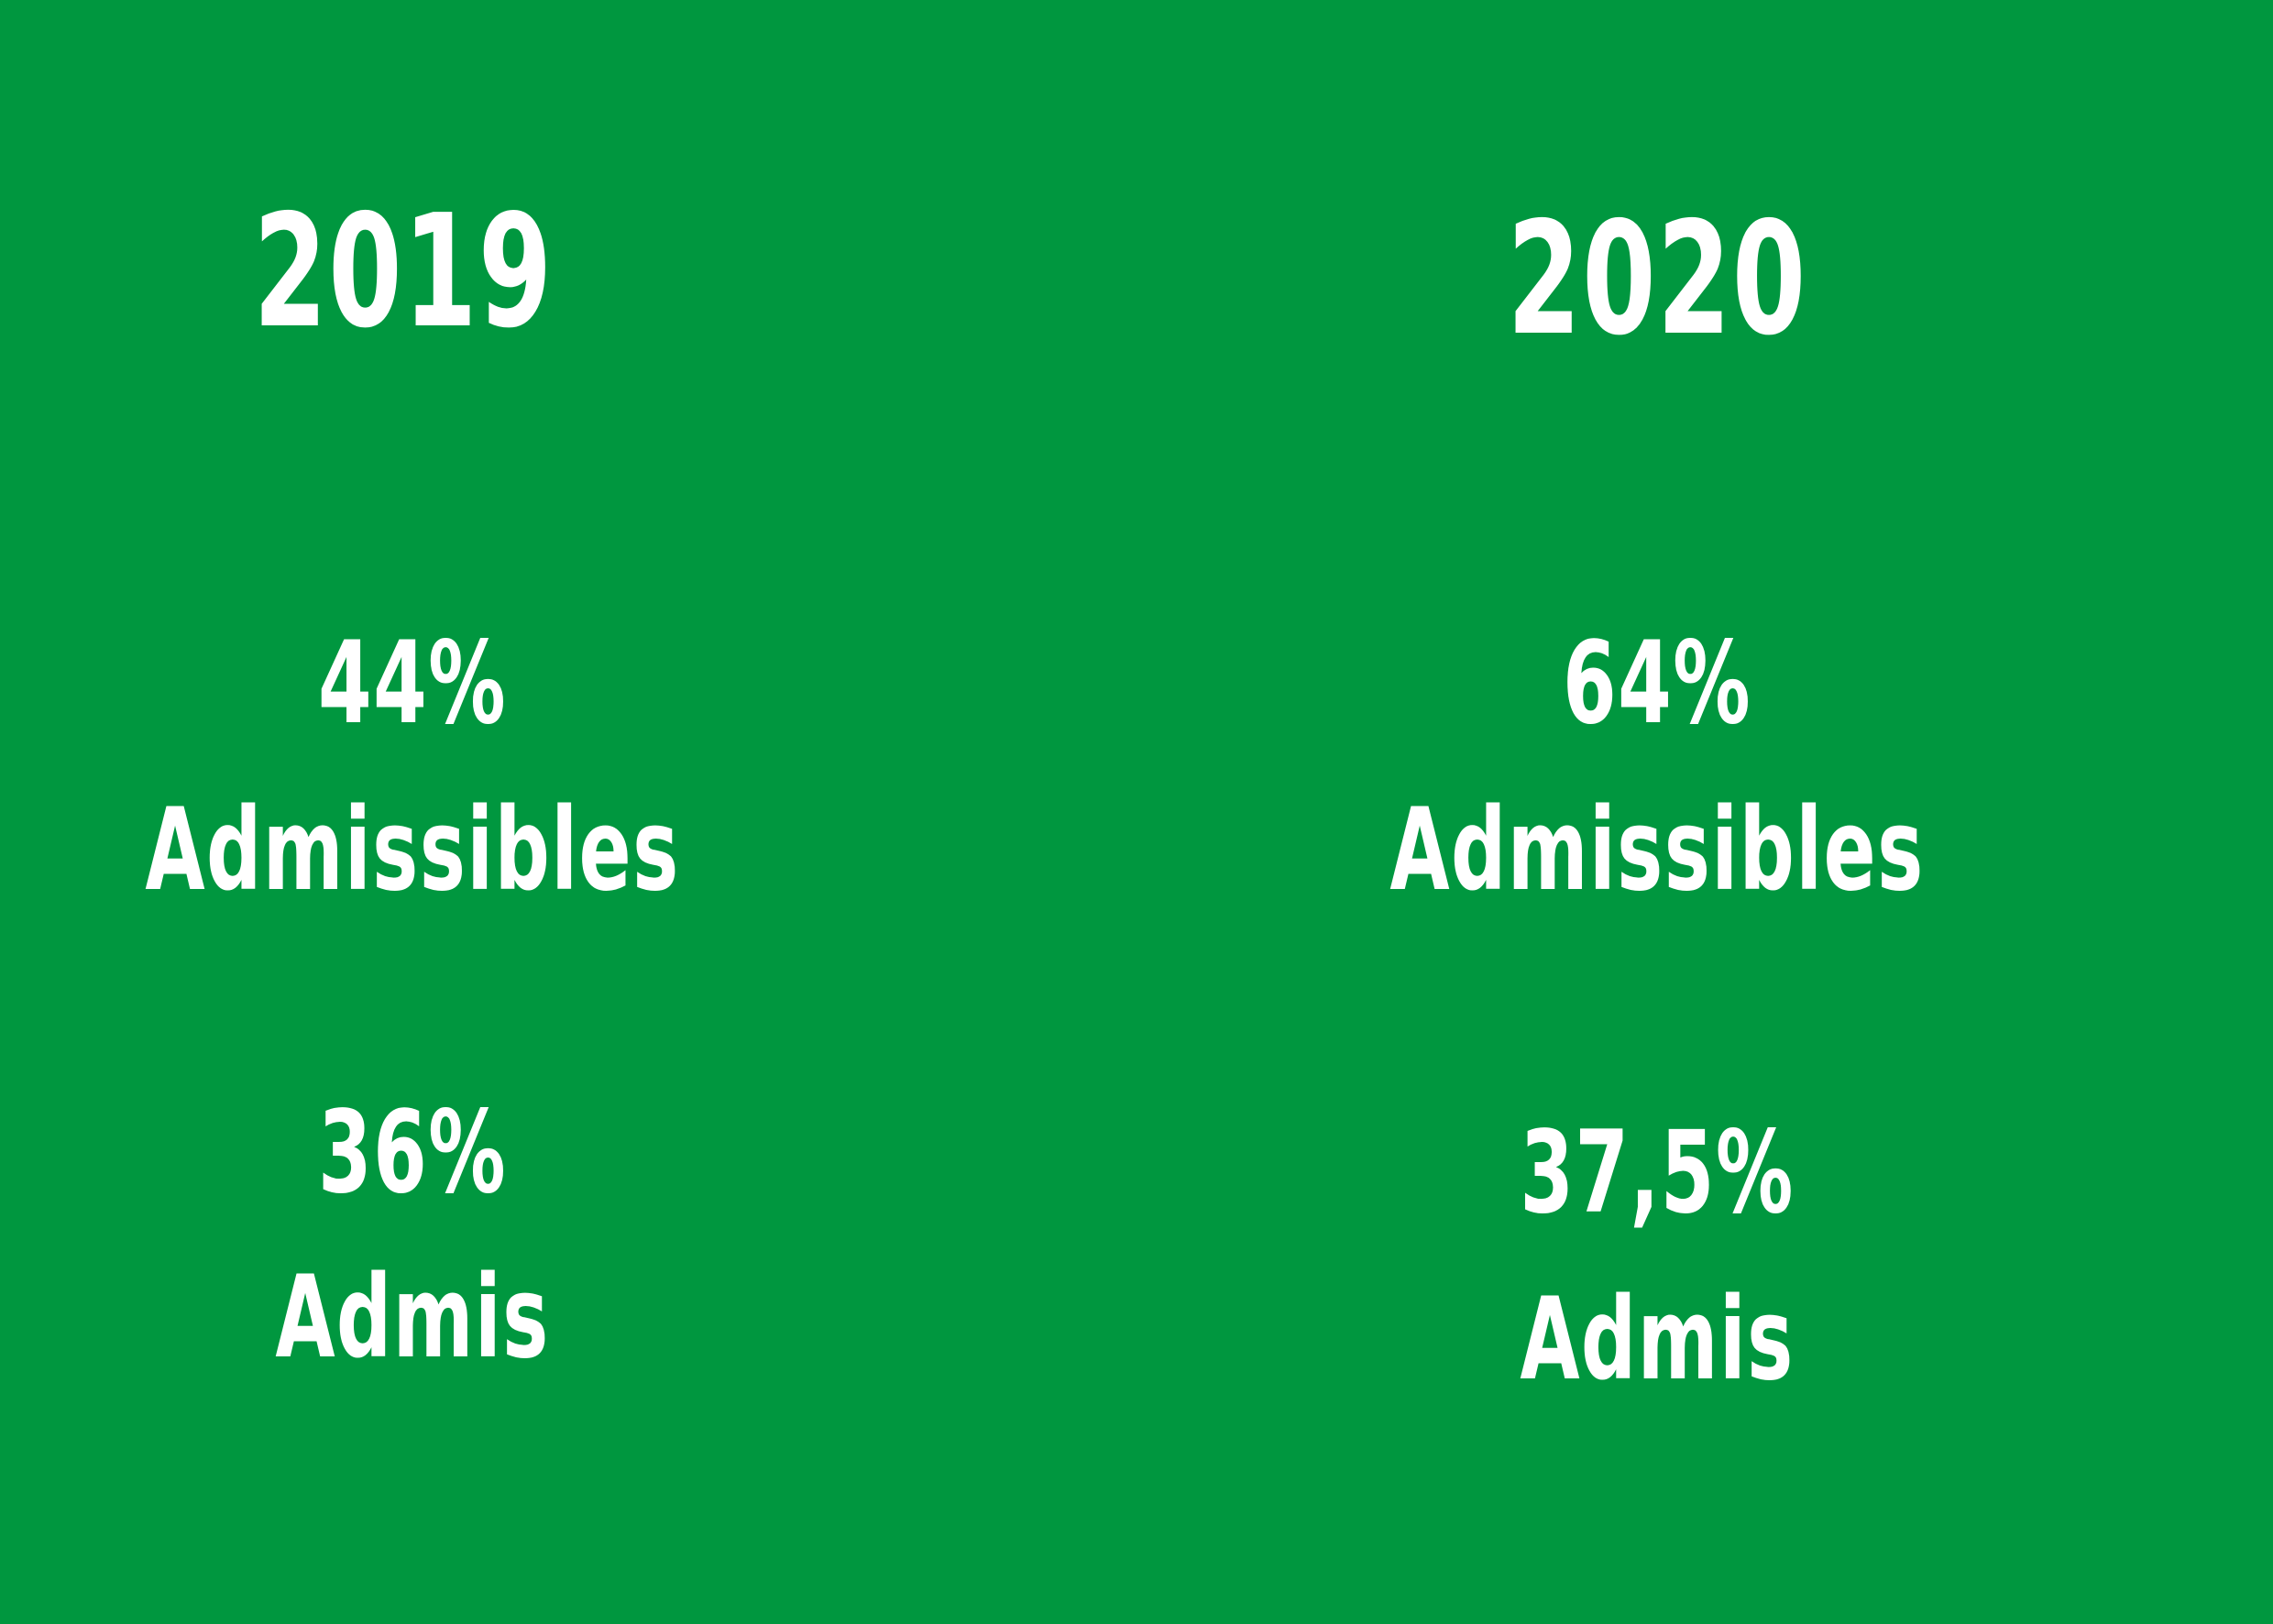 This screenshot has width=2273, height=1624. What do you see at coordinates (1657, 1173) in the screenshot?
I see `admis-percentage: 37,5%` at bounding box center [1657, 1173].